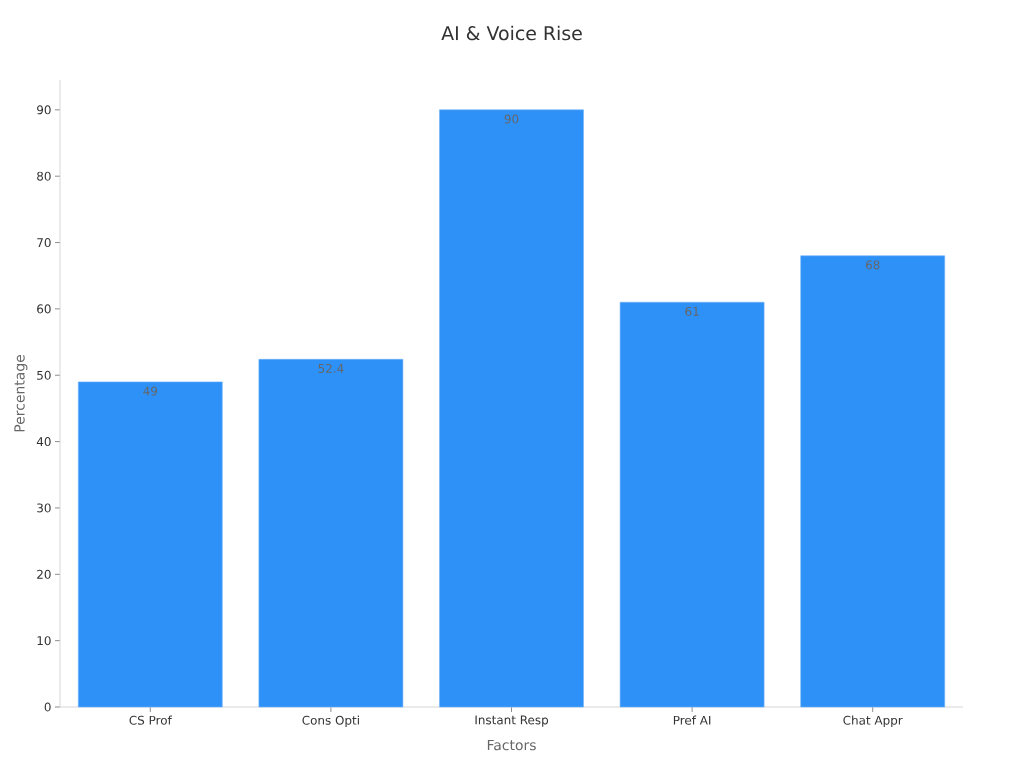 The width and height of the screenshot is (1024, 768). Describe the element at coordinates (44, 309) in the screenshot. I see `y-tick-label: 60` at that location.